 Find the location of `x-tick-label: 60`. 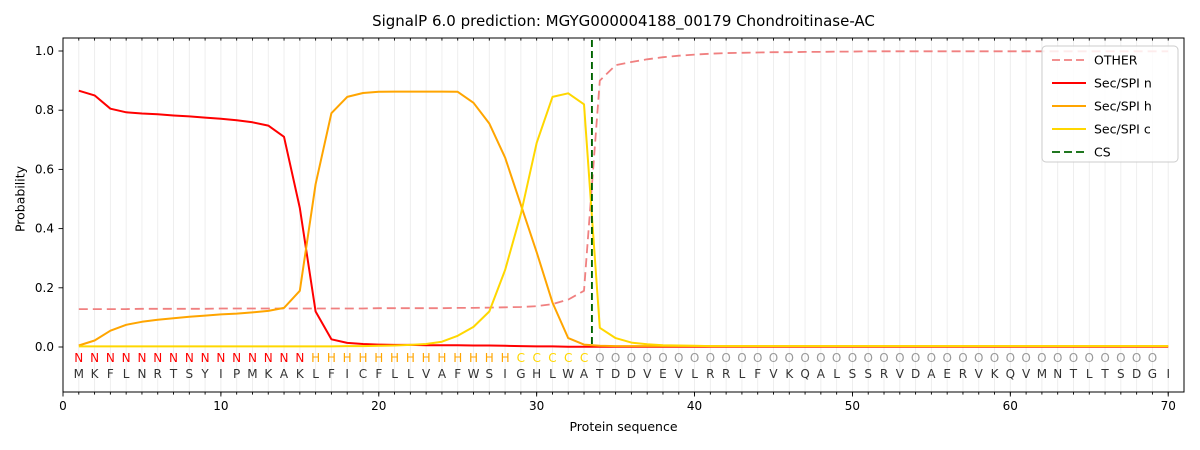

x-tick-label: 60 is located at coordinates (1010, 406).